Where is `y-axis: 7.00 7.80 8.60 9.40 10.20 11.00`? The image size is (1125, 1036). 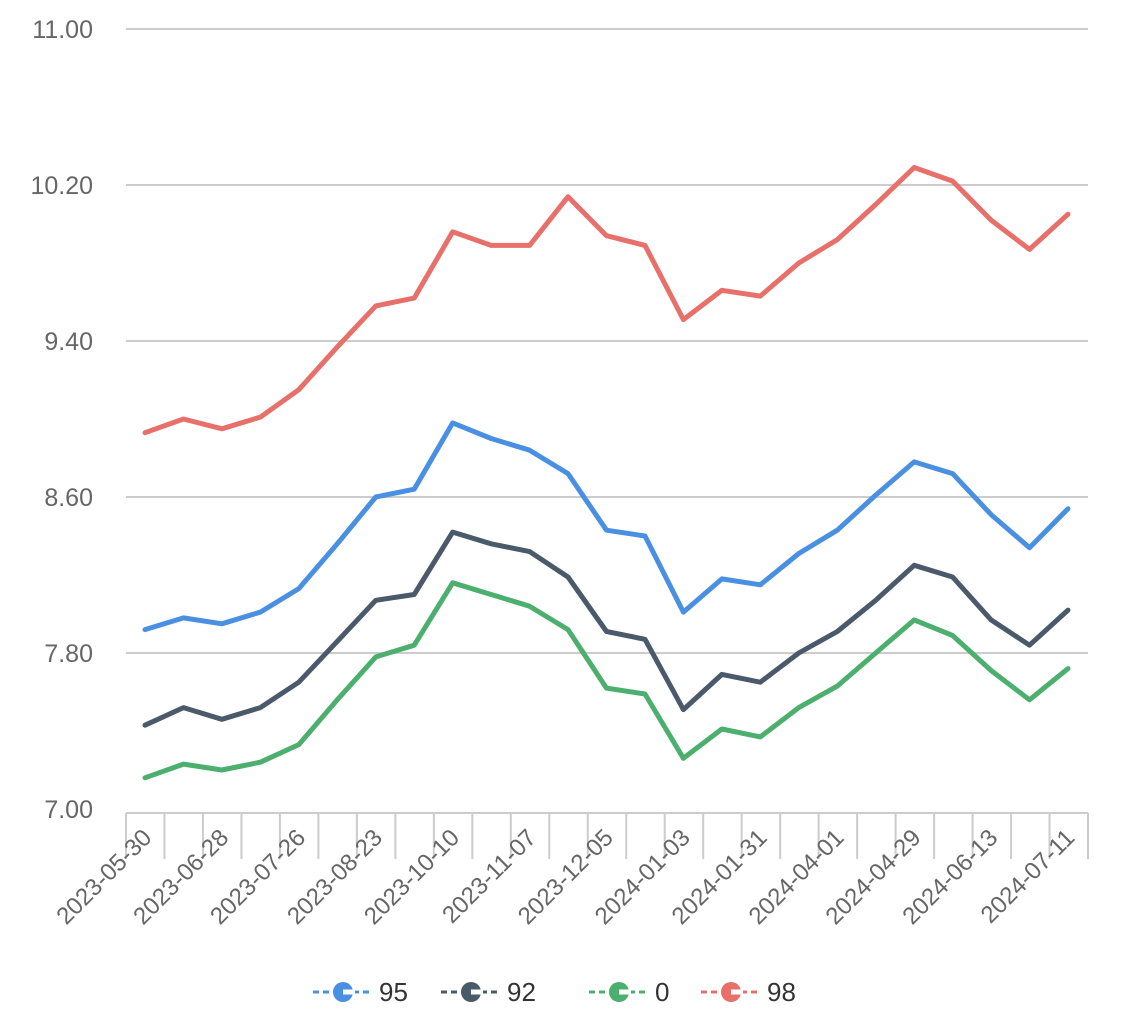 y-axis: 7.00 7.80 8.60 9.40 10.20 11.00 is located at coordinates (61, 420).